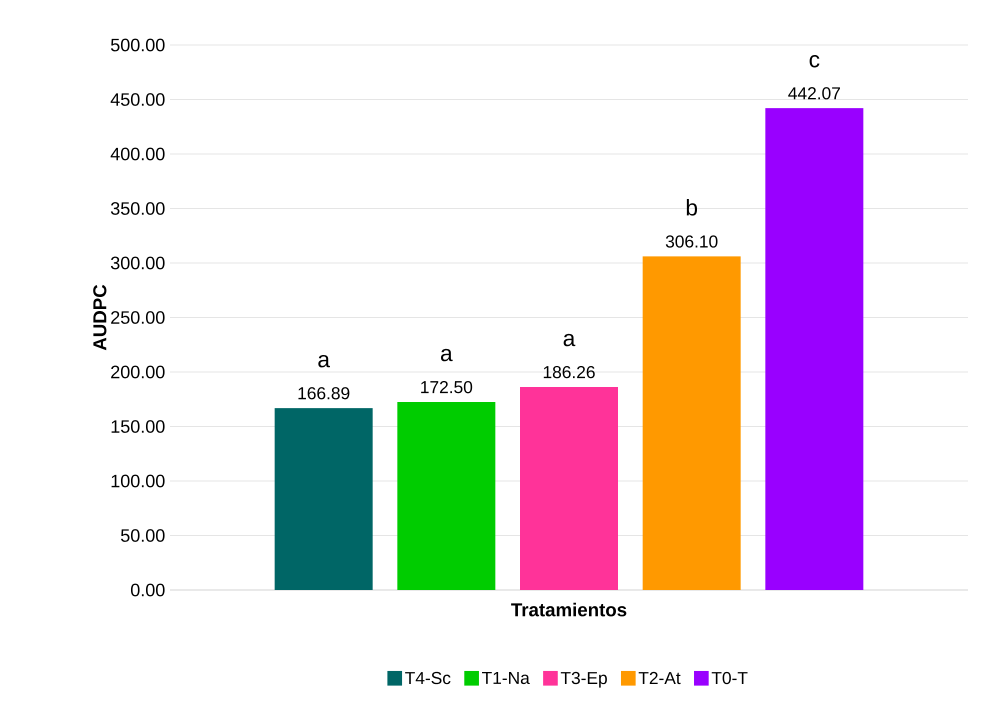  What do you see at coordinates (569, 372) in the screenshot?
I see `data-label: 186.26` at bounding box center [569, 372].